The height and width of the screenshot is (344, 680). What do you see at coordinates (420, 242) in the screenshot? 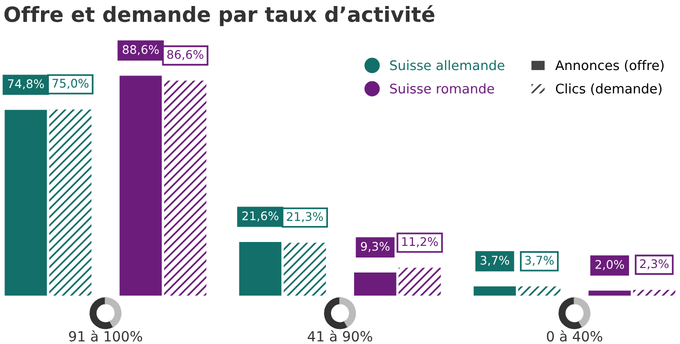
I see `data-label: 11,2%` at bounding box center [420, 242].